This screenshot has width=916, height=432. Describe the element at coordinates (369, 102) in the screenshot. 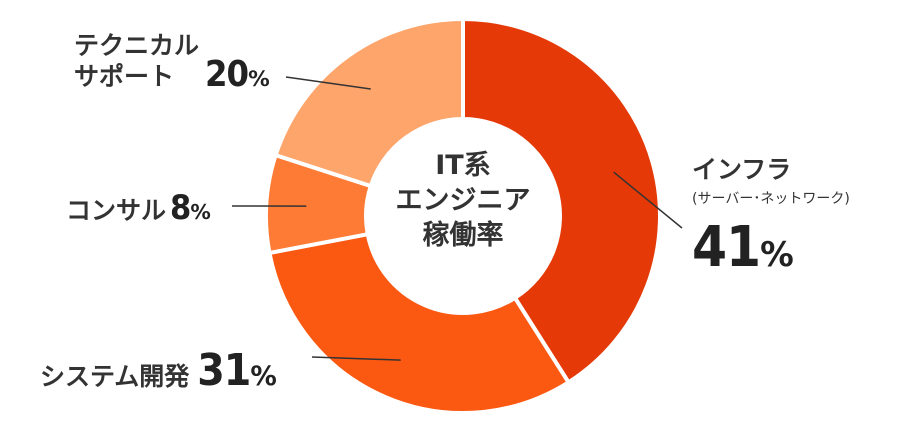

I see `slice-support` at that location.